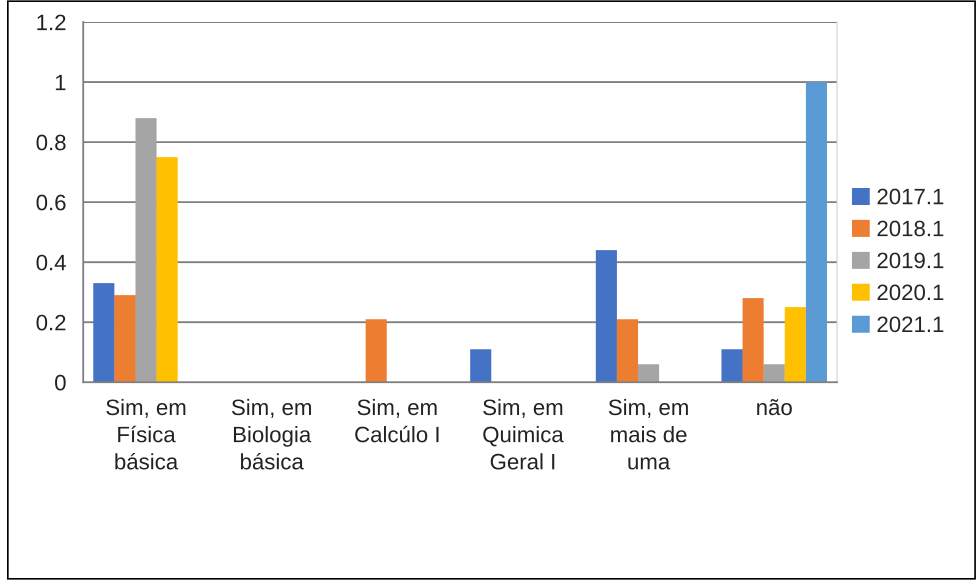 This screenshot has height=580, width=979. What do you see at coordinates (51, 22) in the screenshot?
I see `y-tick-label: 1.2` at bounding box center [51, 22].